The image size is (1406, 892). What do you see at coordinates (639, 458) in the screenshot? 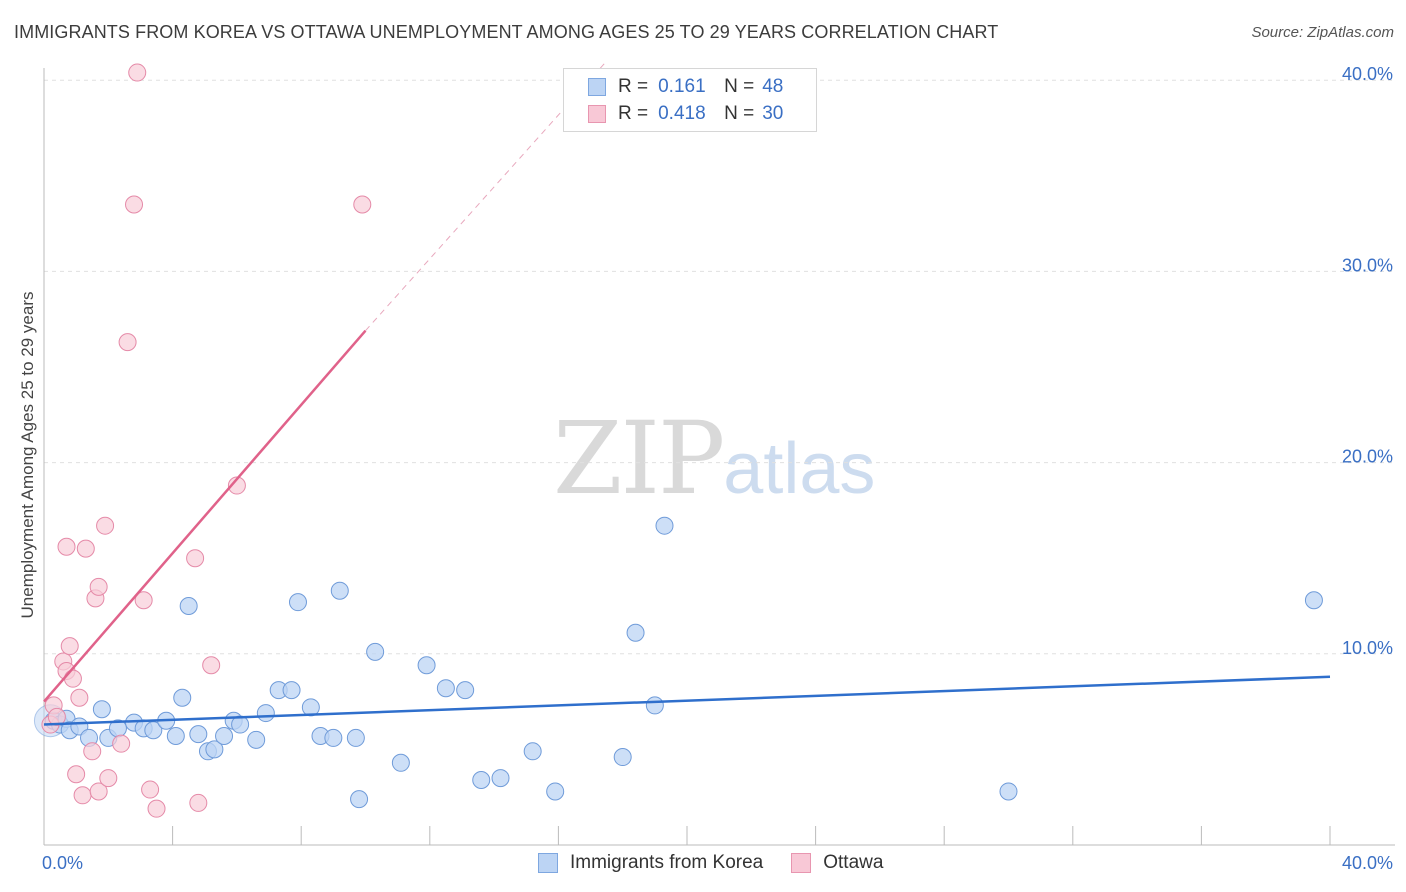
I see `watermark-zip: ZIP` at bounding box center [639, 458].